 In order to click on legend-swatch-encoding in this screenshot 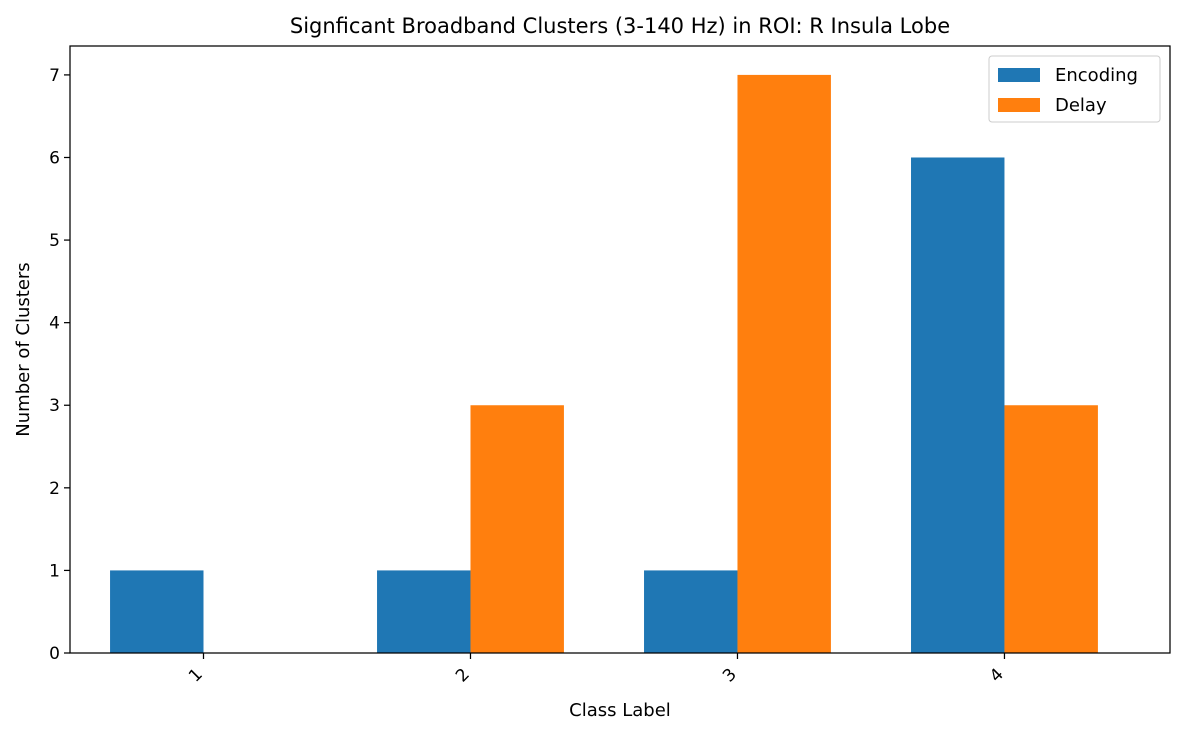, I will do `click(1019, 75)`.